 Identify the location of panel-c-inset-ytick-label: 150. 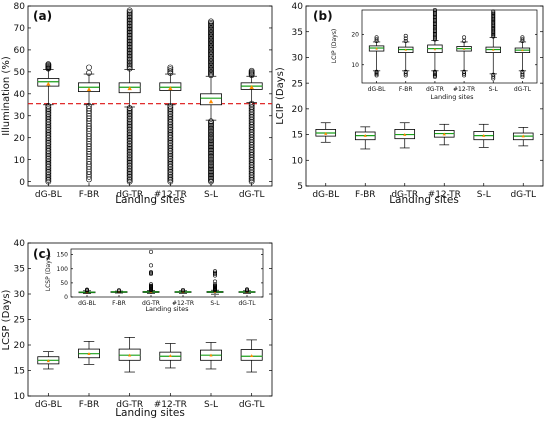
(63, 255).